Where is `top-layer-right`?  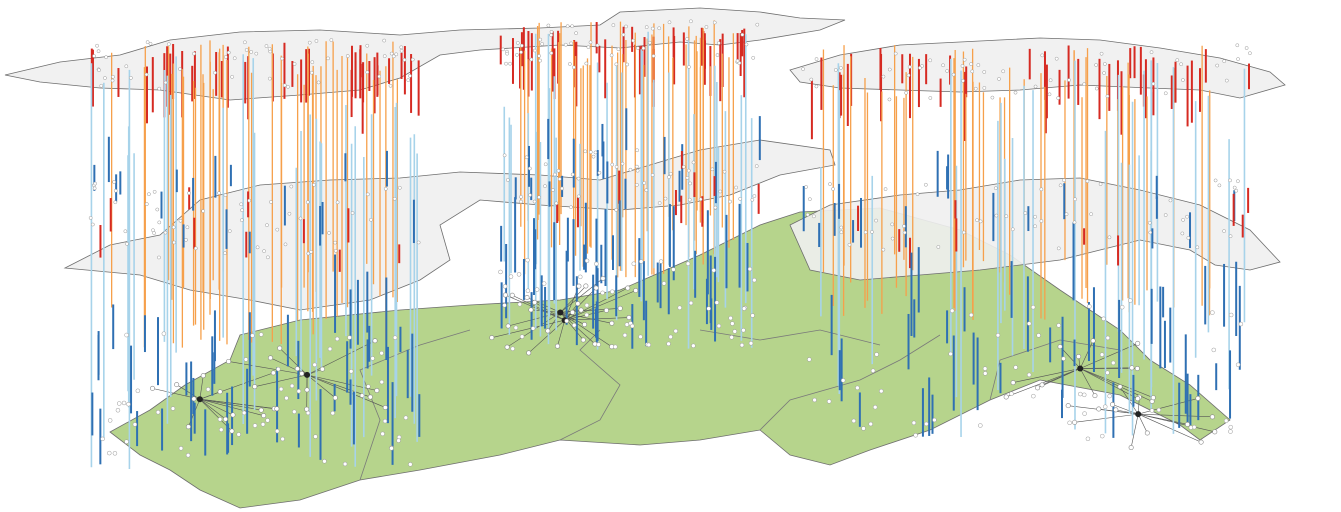 top-layer-right is located at coordinates (1037, 68).